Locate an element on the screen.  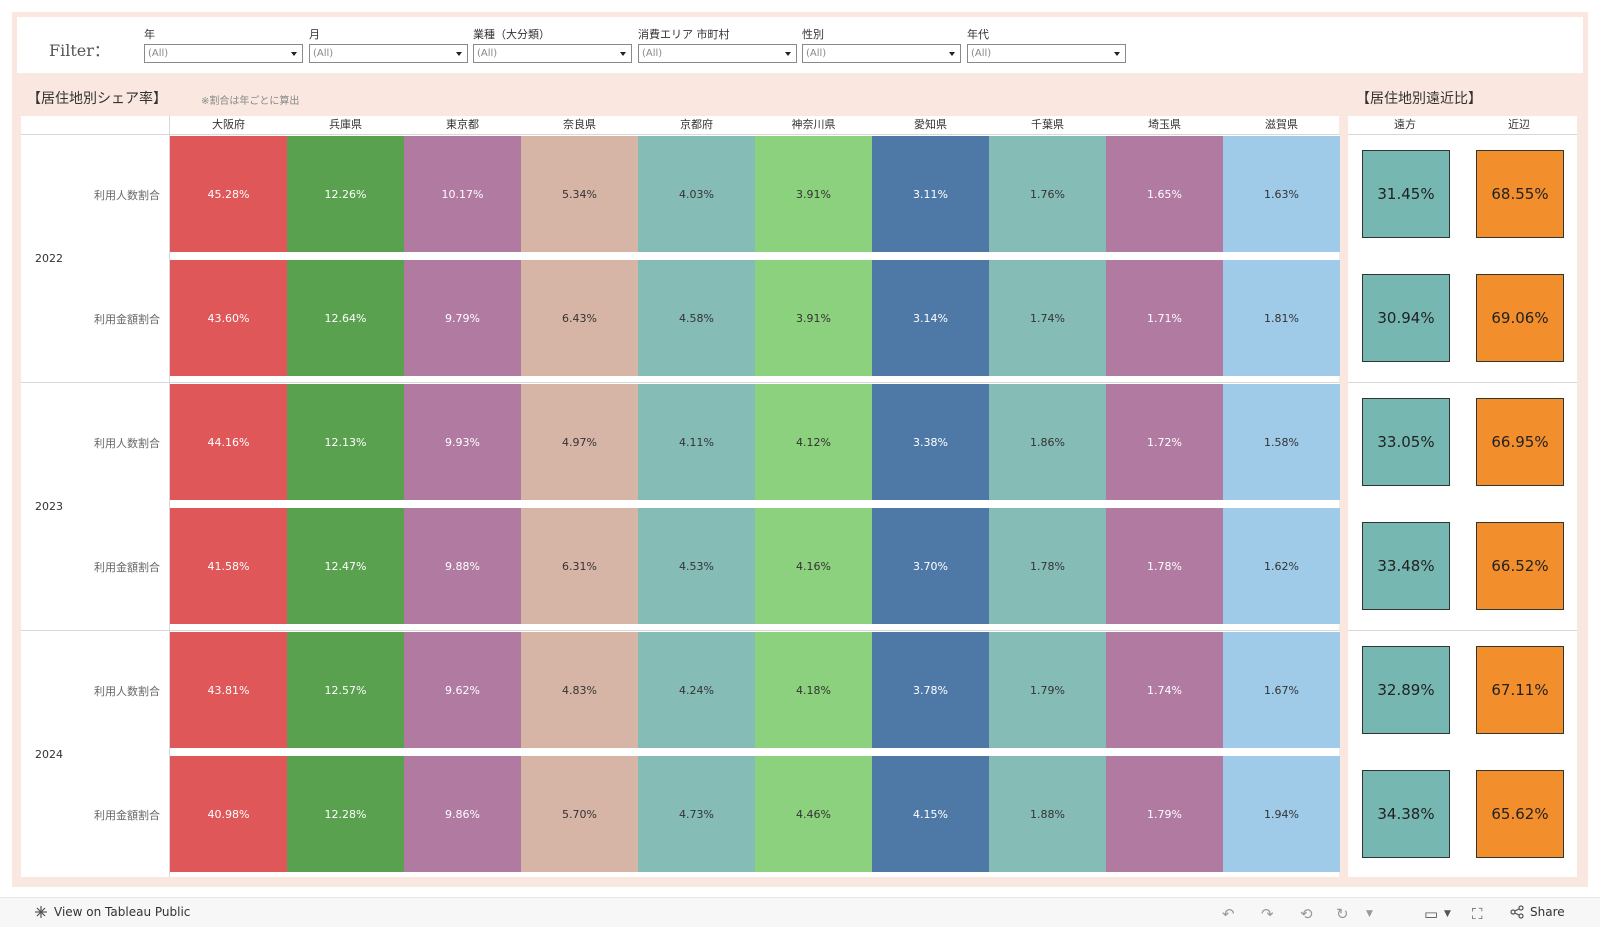
heatmap-cell: 1.65% is located at coordinates (1164, 194).